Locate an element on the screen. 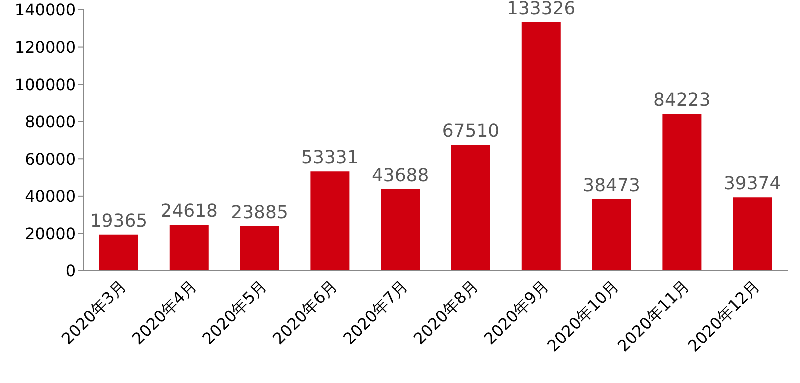 Image resolution: width=800 pixels, height=383 pixels. y-tick-label: 80000 is located at coordinates (50, 122).